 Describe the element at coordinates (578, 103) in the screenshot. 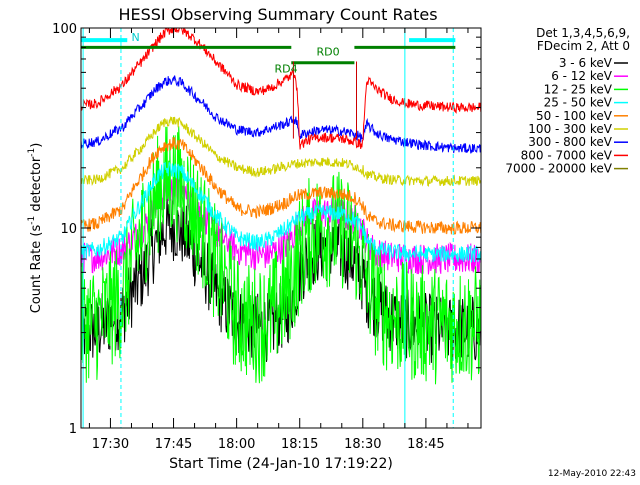

I see `legend-label-3: 25 - 50 keV` at that location.